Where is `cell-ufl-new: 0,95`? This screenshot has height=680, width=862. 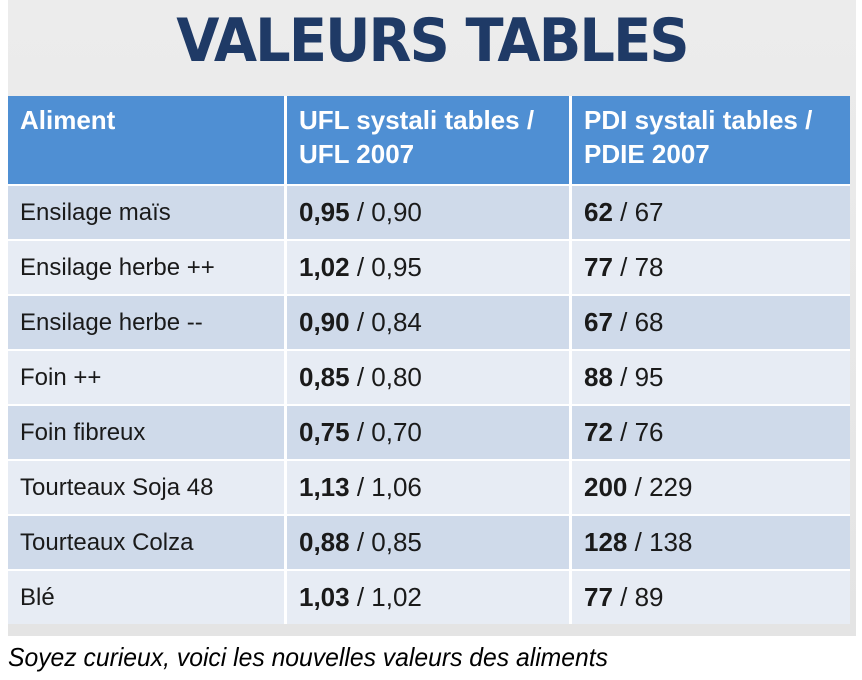 cell-ufl-new: 0,95 is located at coordinates (324, 212).